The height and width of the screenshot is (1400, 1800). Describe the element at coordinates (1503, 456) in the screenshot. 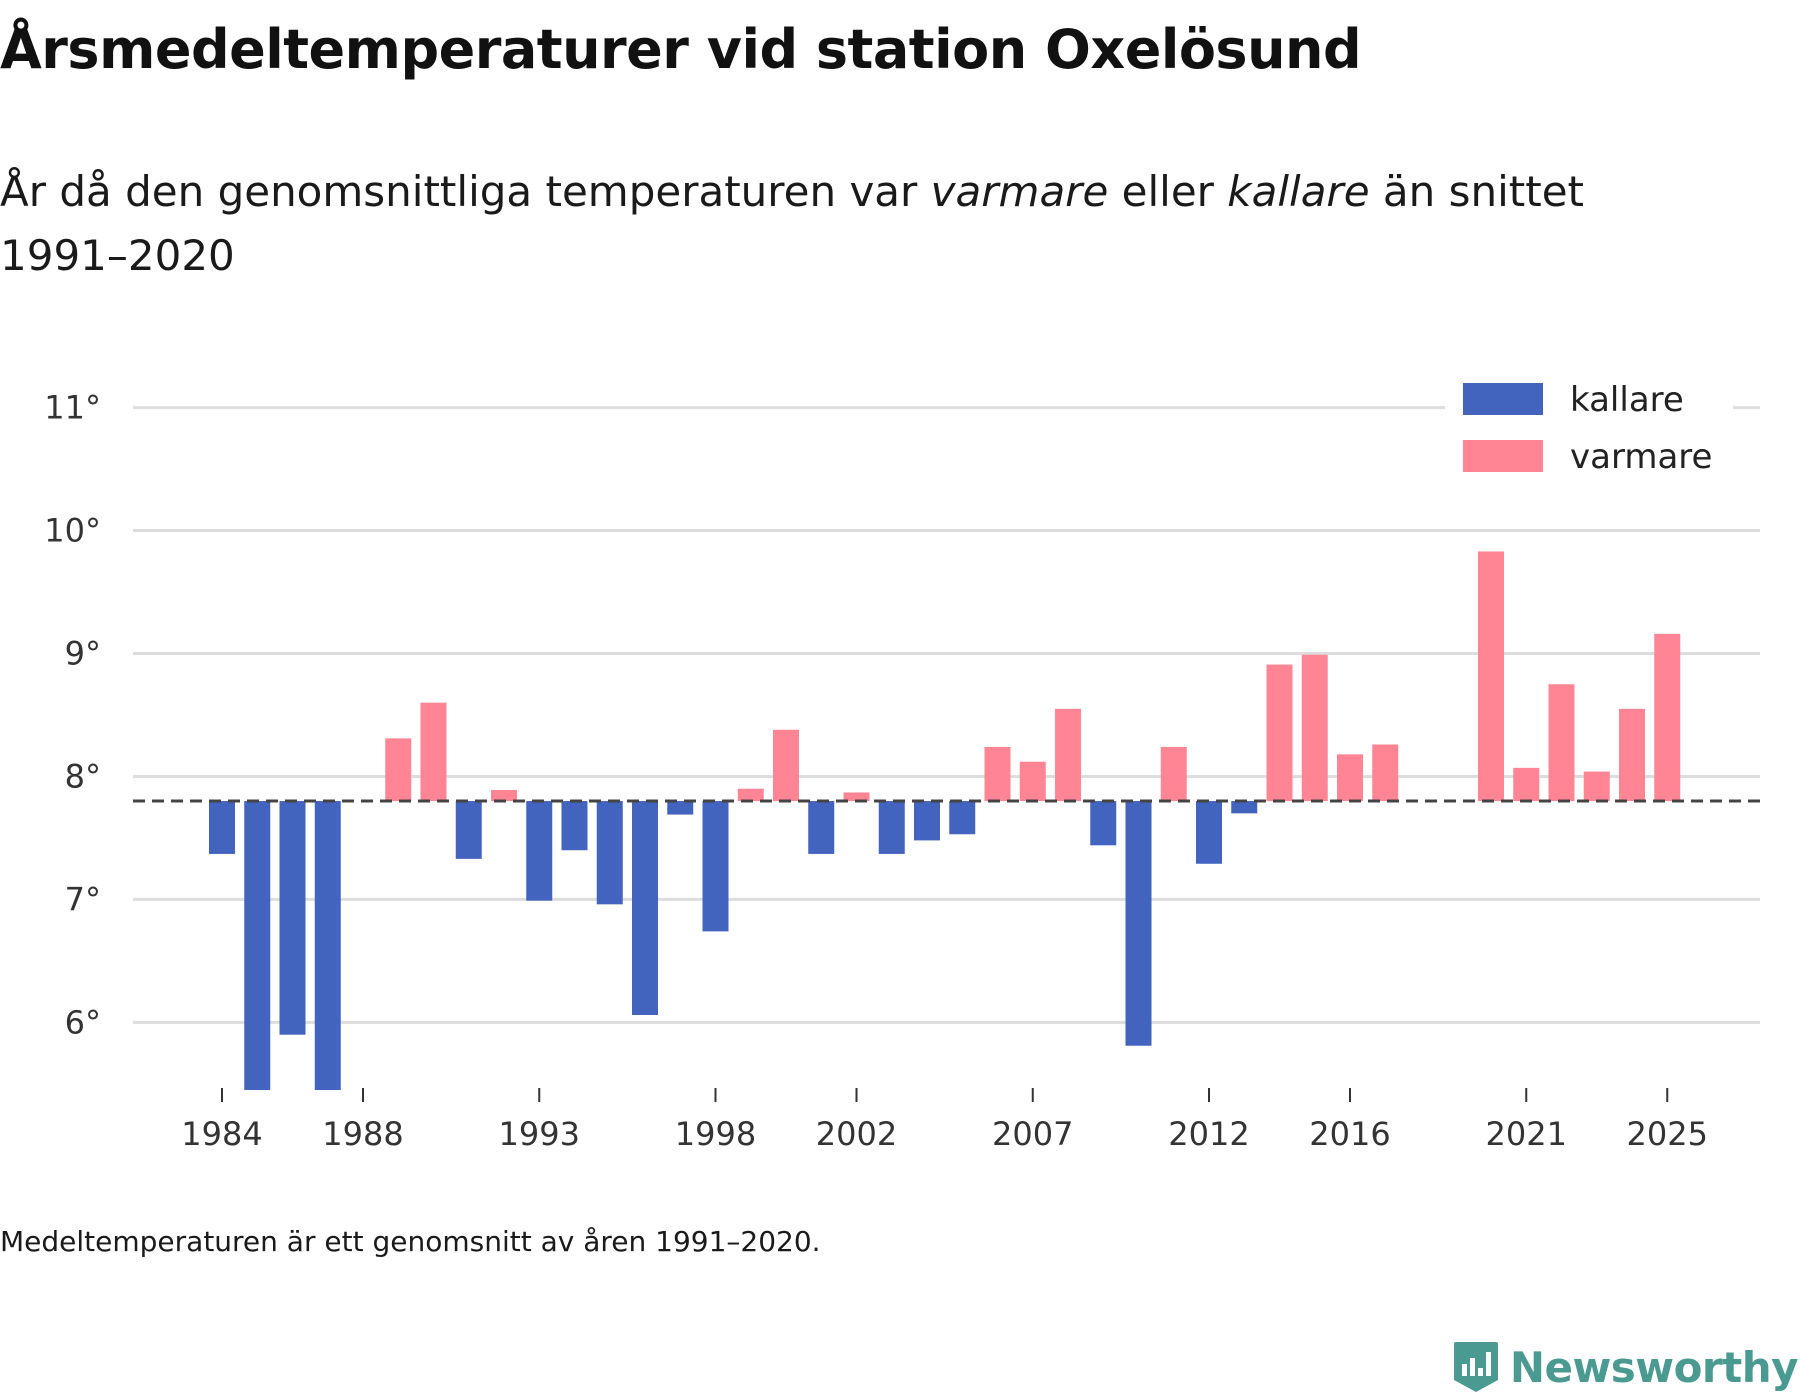

I see `legend-swatch-warm` at that location.